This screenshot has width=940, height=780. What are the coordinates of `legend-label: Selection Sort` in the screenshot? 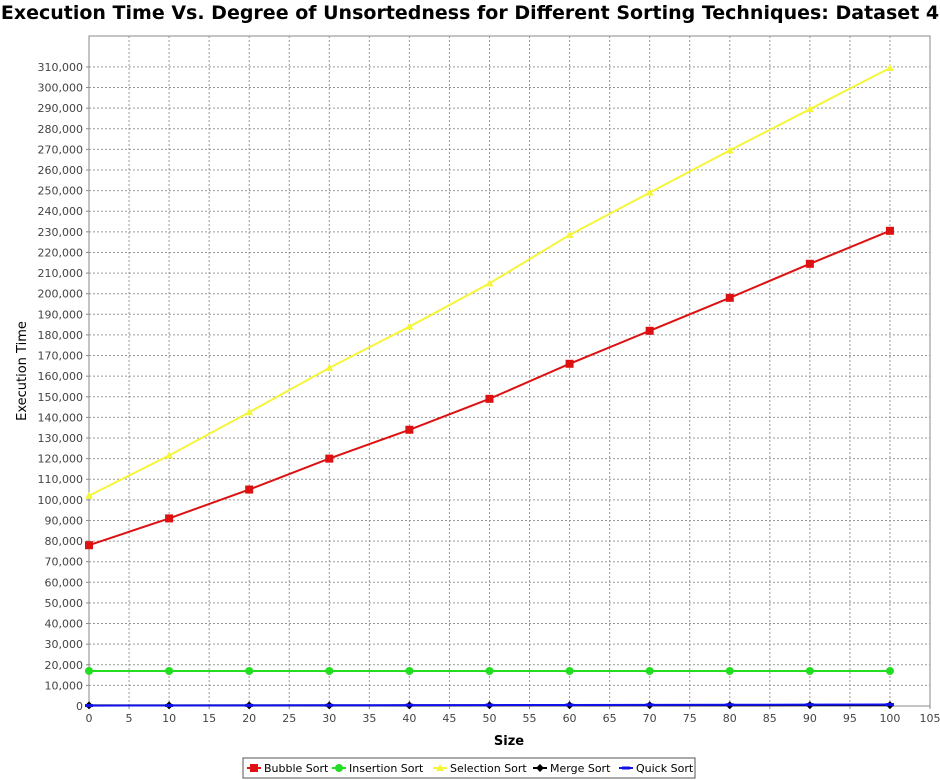 It's located at (488, 768).